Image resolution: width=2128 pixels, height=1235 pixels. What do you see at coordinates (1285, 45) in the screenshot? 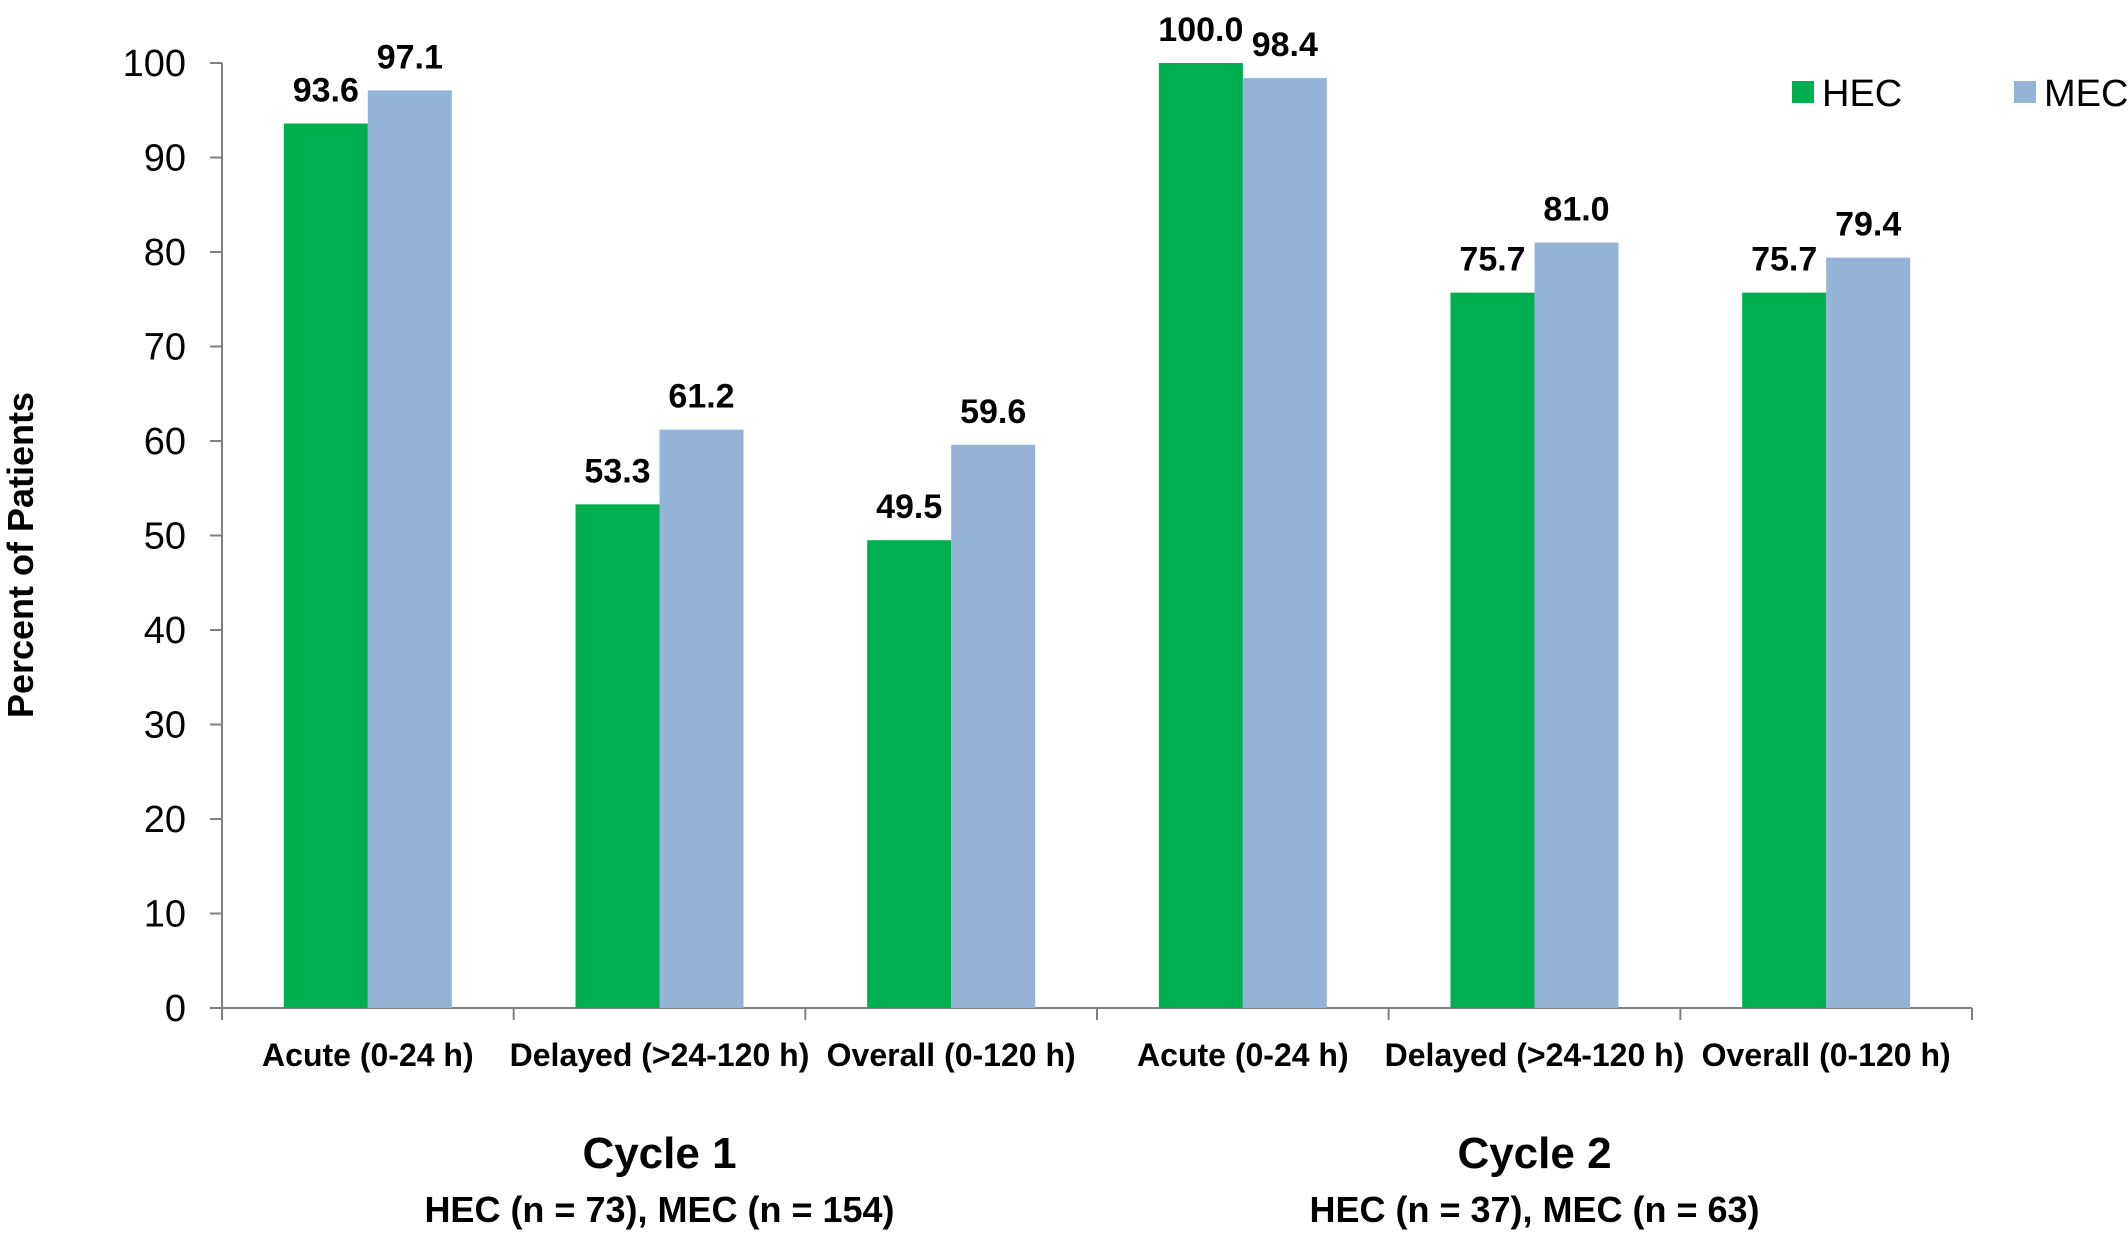
I see `data-label: 98.4` at bounding box center [1285, 45].